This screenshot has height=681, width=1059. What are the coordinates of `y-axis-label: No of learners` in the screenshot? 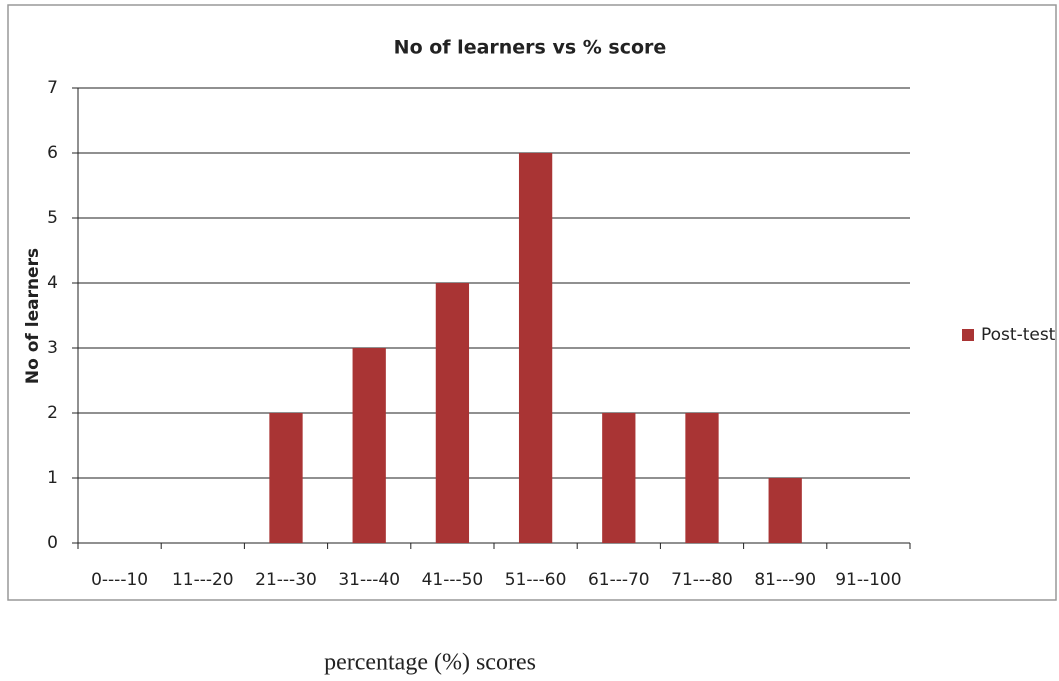 It's located at (33, 316).